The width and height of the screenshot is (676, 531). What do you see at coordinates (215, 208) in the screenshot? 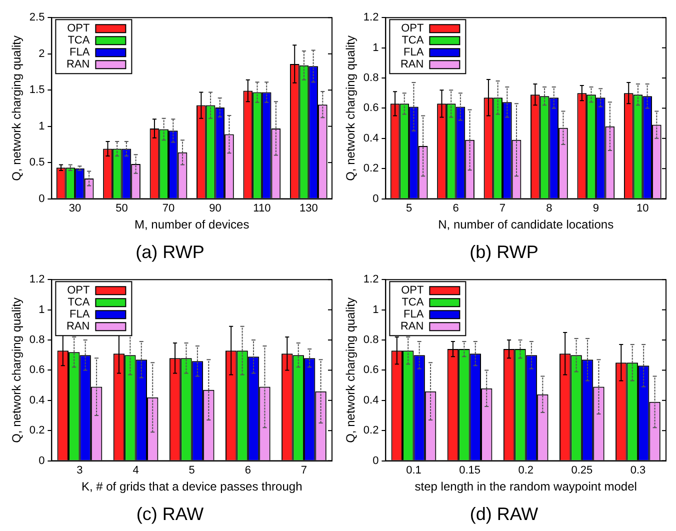
I see `x-tick-label: 90` at bounding box center [215, 208].